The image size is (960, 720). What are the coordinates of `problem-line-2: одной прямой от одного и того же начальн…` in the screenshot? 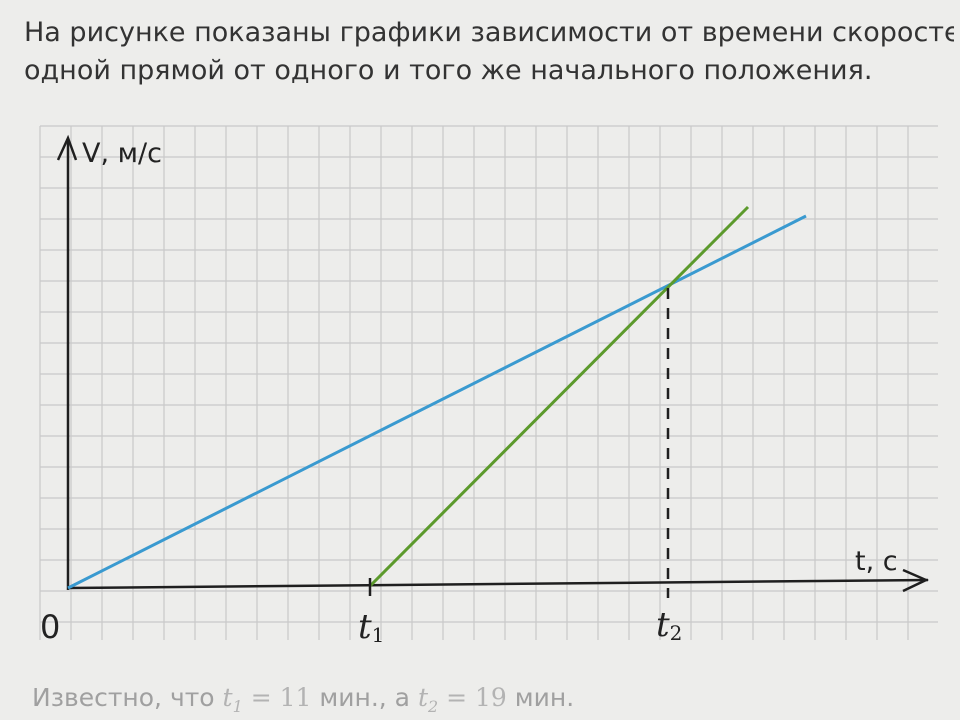 It's located at (448, 70).